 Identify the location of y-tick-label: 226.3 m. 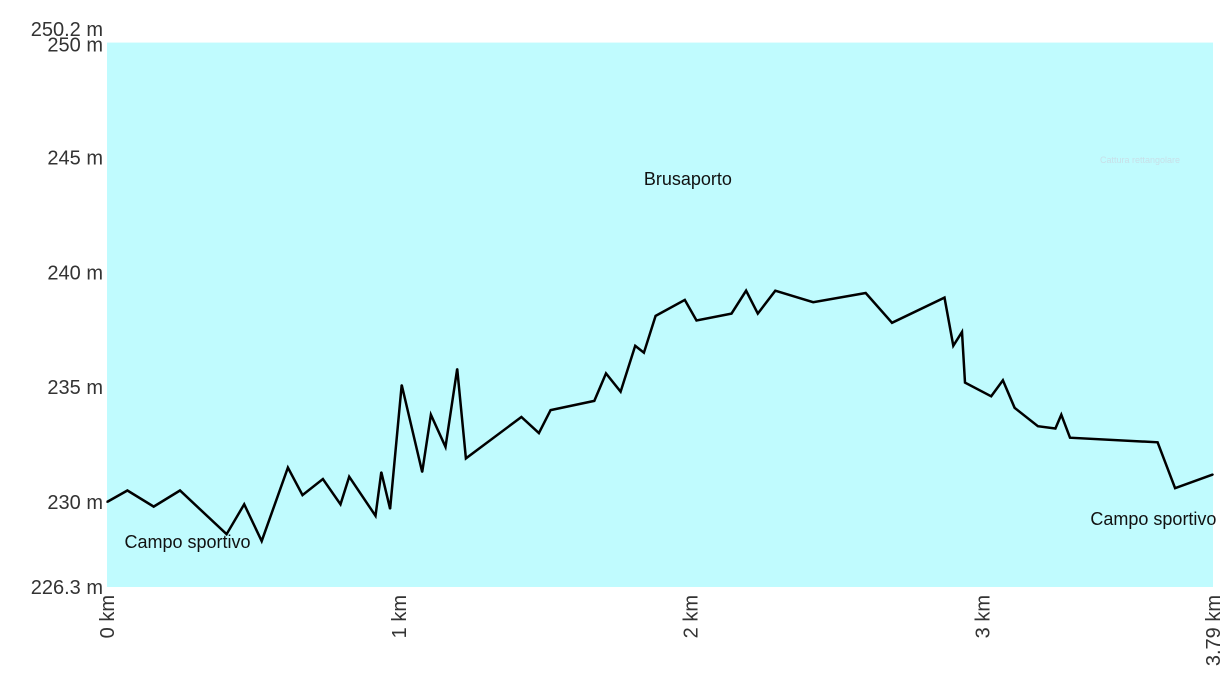
(67, 588).